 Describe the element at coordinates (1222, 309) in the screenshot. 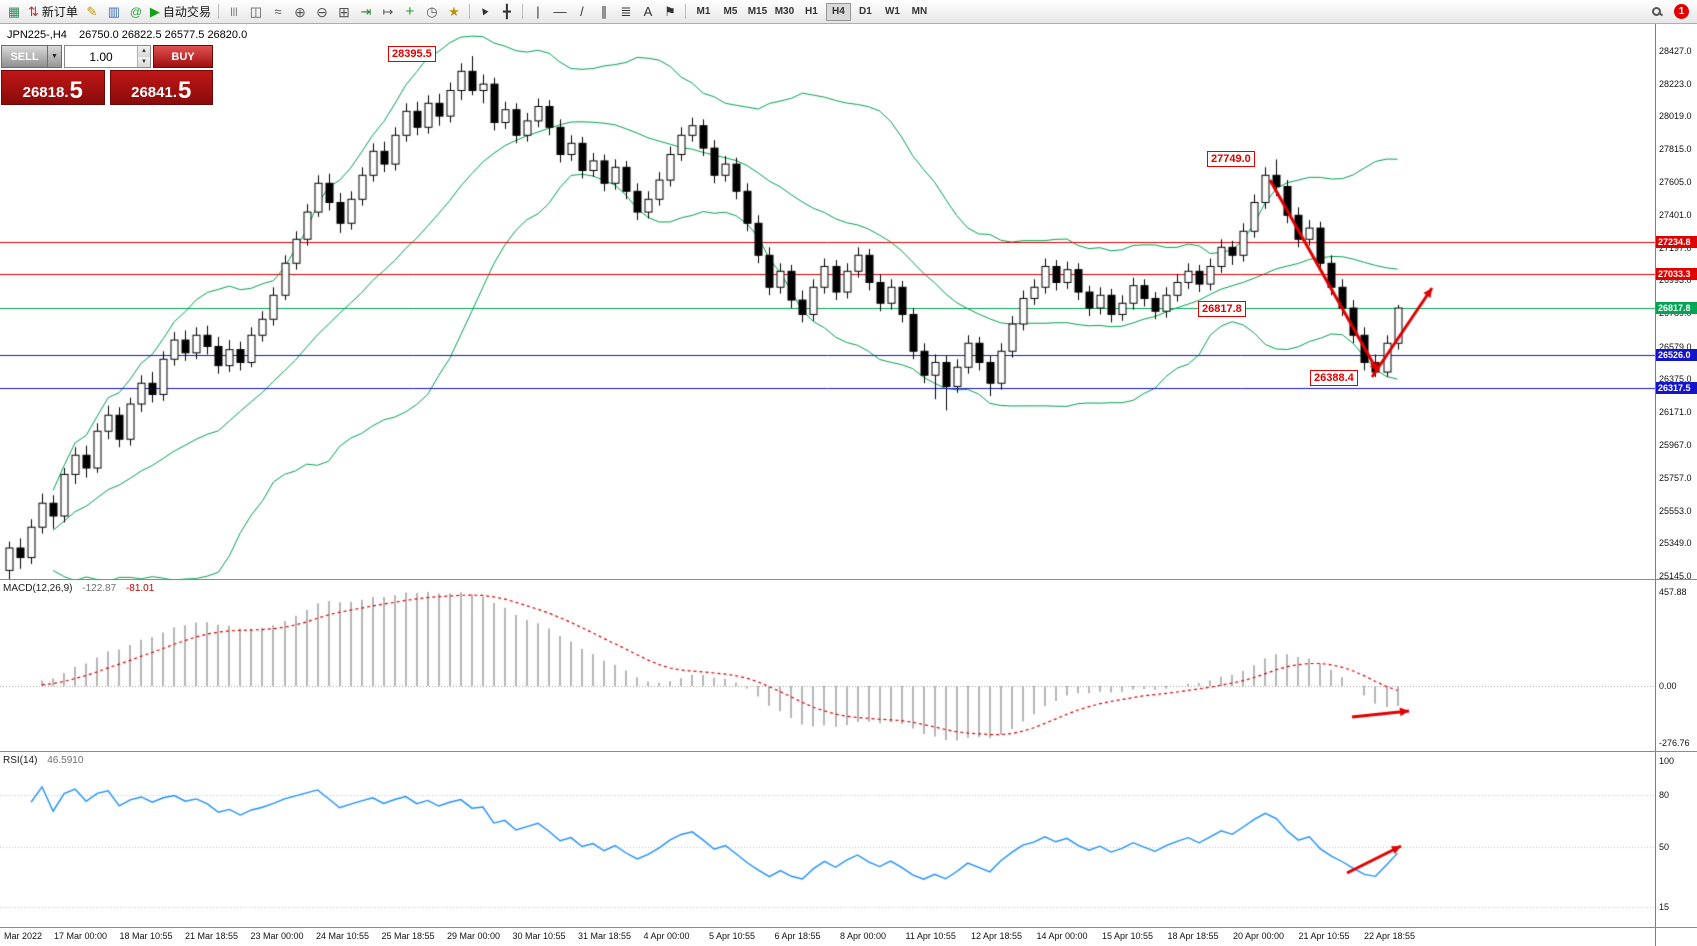

I see `price-callout: 26817.8` at that location.